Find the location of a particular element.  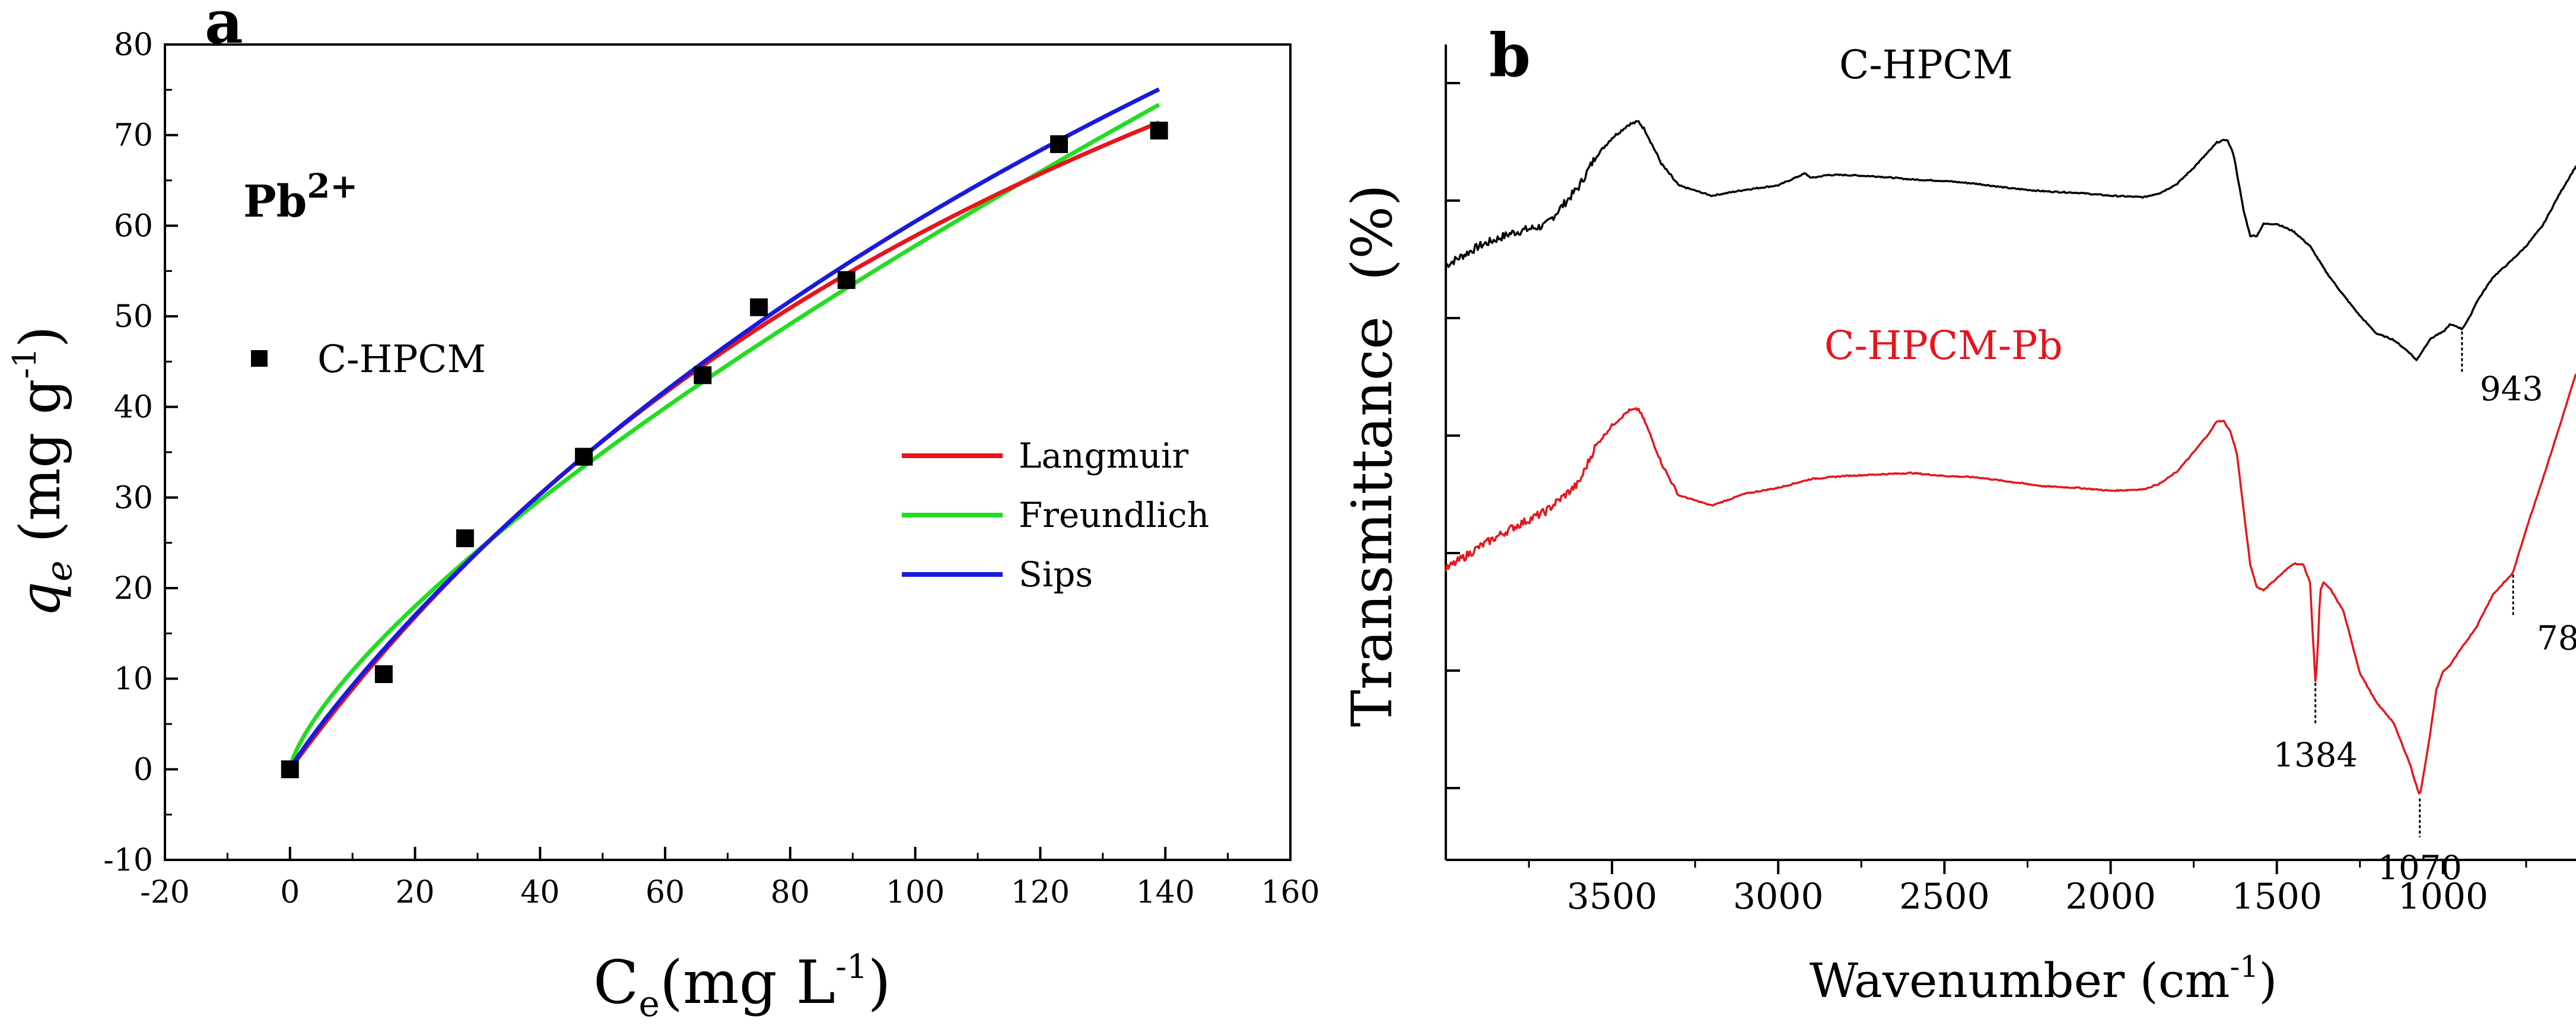

panel-a-label: a is located at coordinates (224, 28).